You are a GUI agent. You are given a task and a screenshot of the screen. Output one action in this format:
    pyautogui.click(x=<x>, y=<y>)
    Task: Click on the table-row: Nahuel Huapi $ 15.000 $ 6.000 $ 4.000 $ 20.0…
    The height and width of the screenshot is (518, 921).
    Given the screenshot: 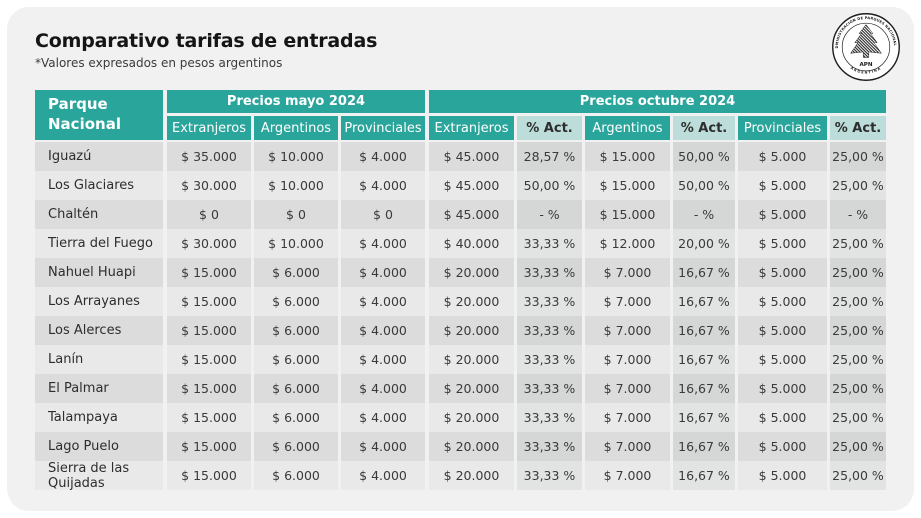 What is the action you would take?
    pyautogui.click(x=460, y=272)
    